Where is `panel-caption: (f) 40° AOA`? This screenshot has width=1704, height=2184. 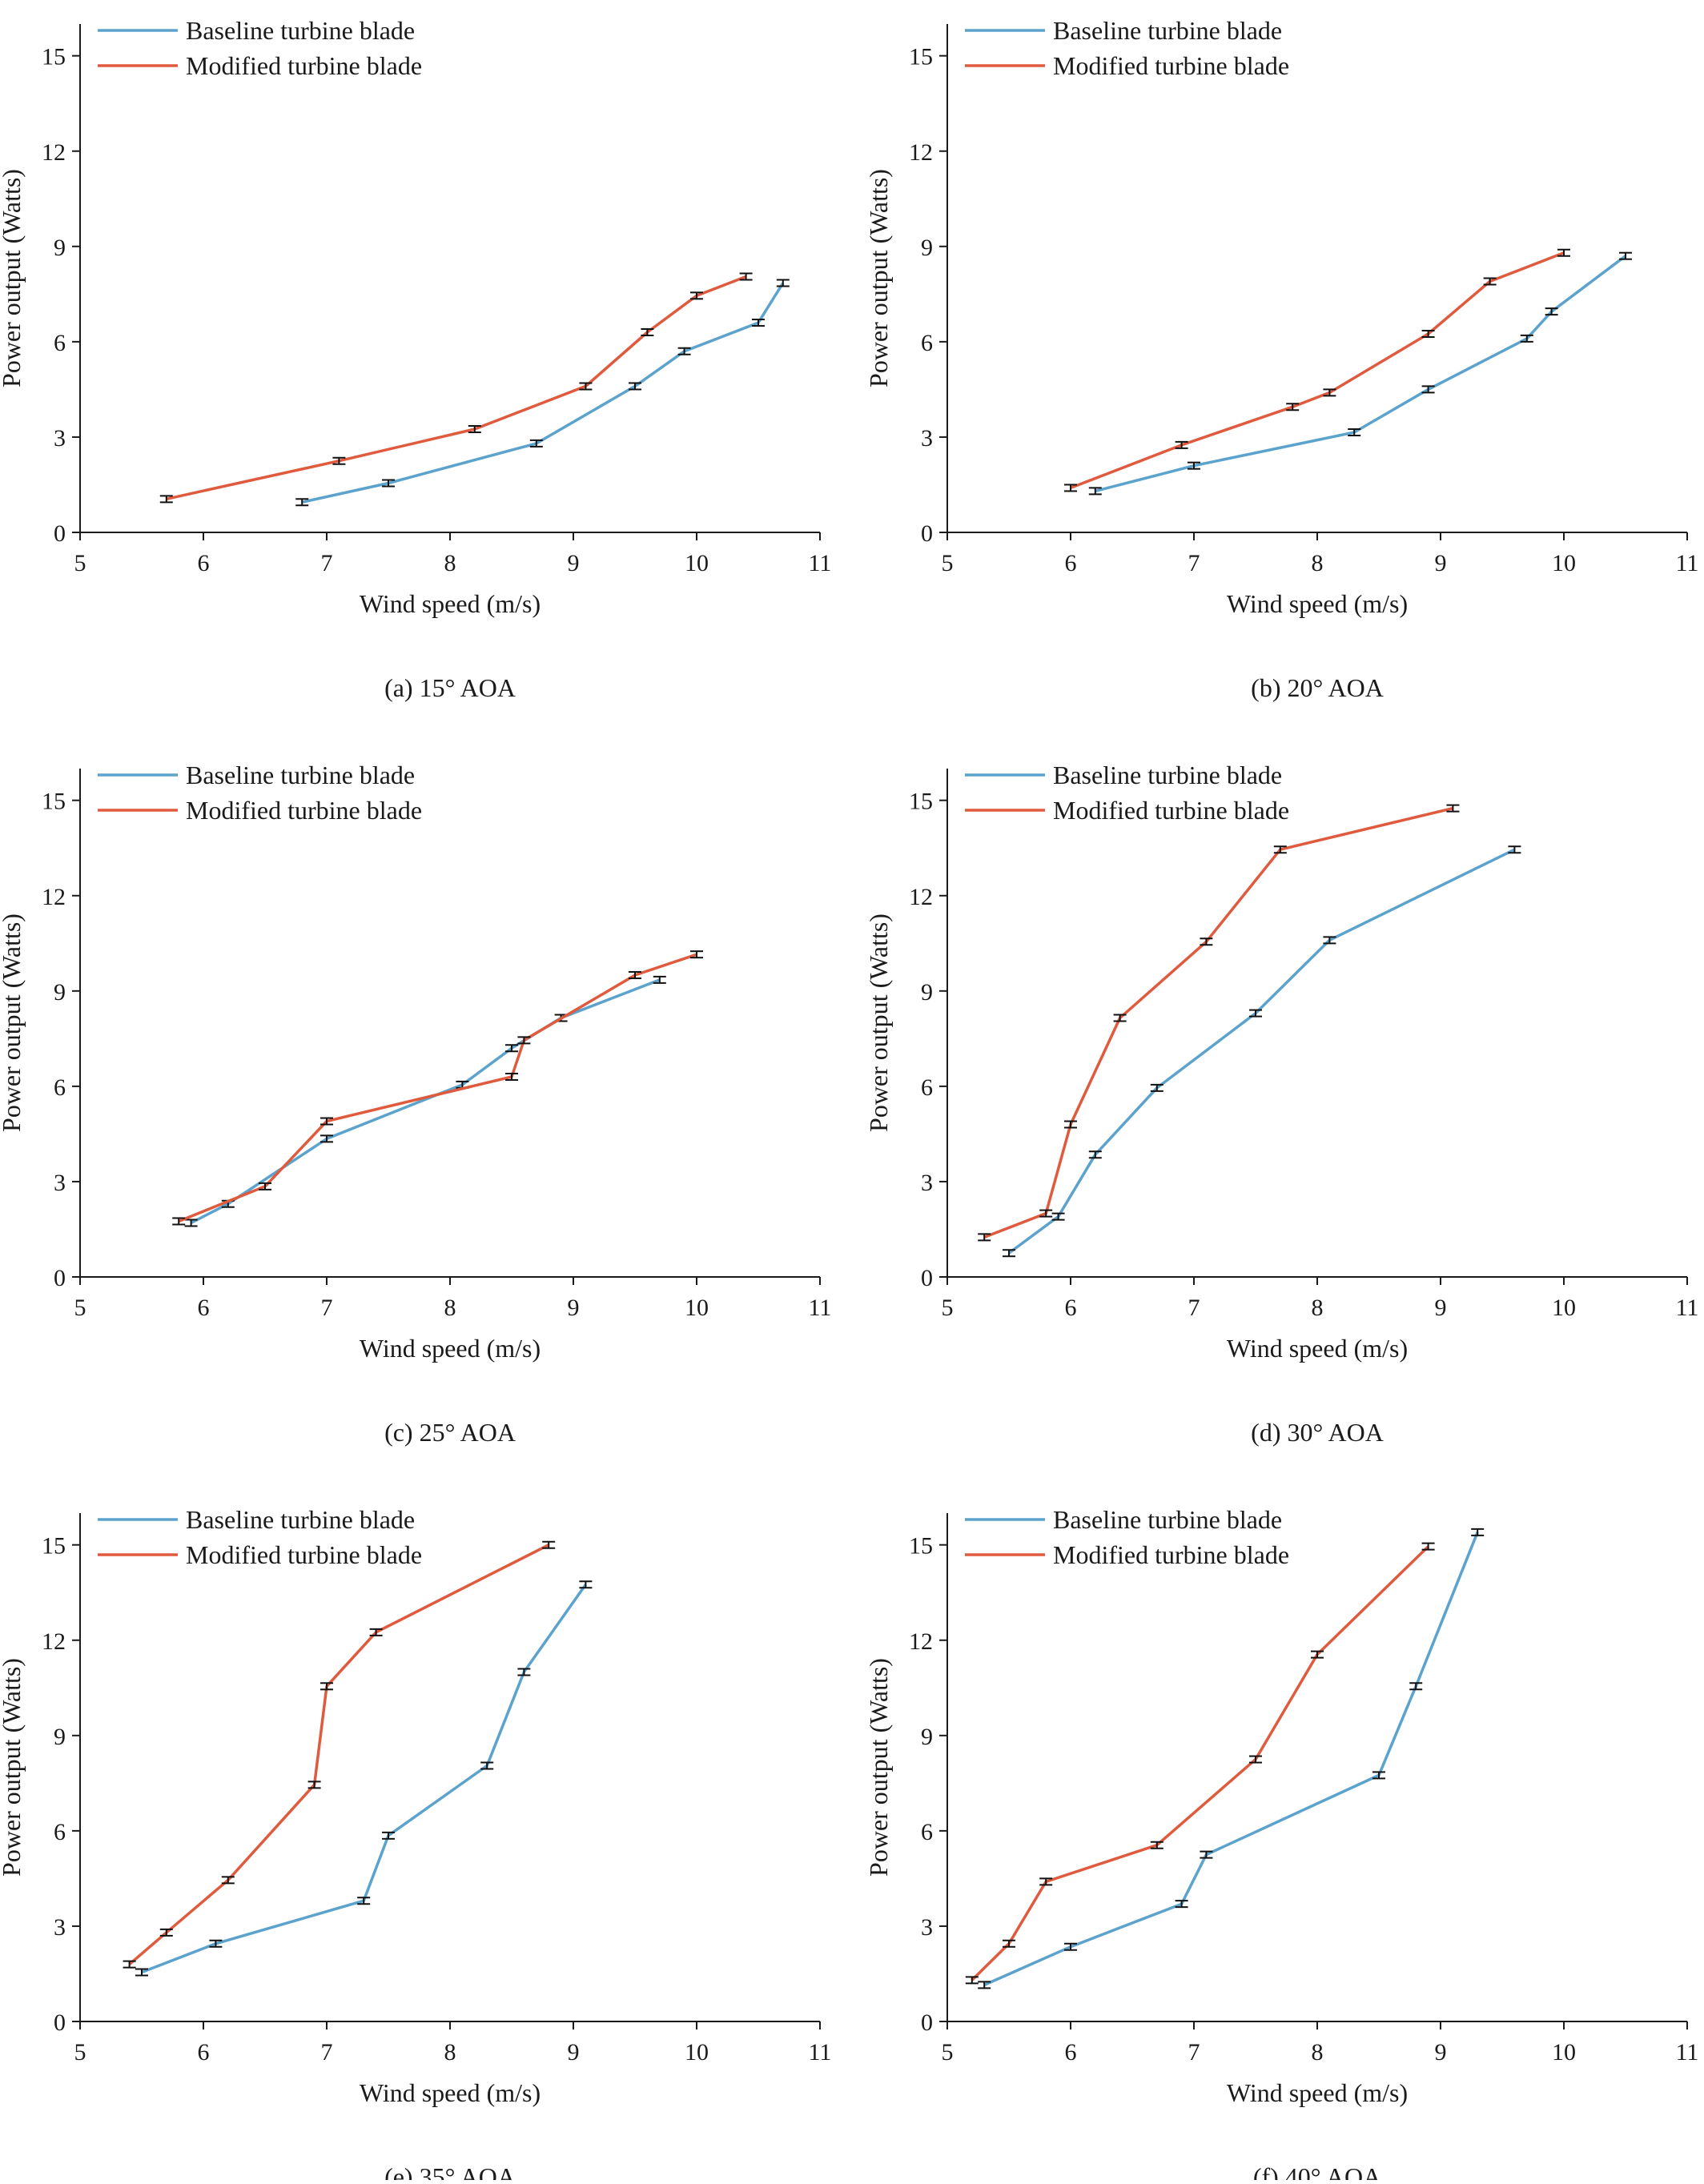
panel-caption: (f) 40° AOA is located at coordinates (1317, 2171).